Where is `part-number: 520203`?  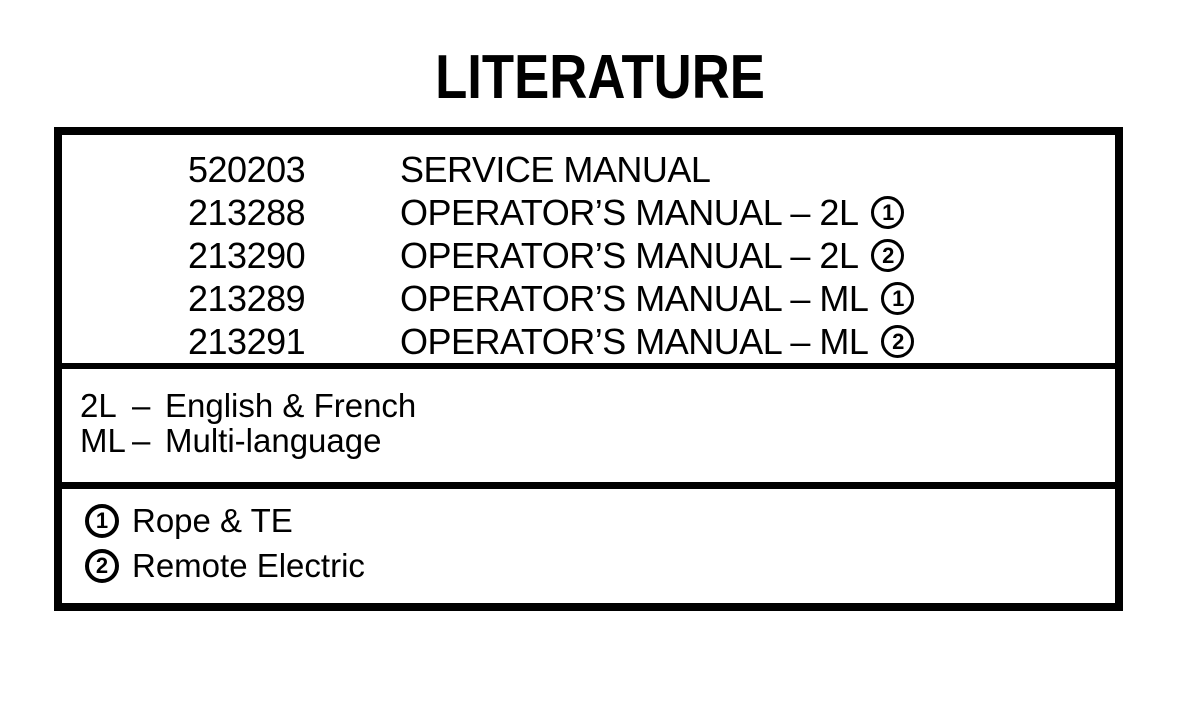
part-number: 520203 is located at coordinates (247, 169).